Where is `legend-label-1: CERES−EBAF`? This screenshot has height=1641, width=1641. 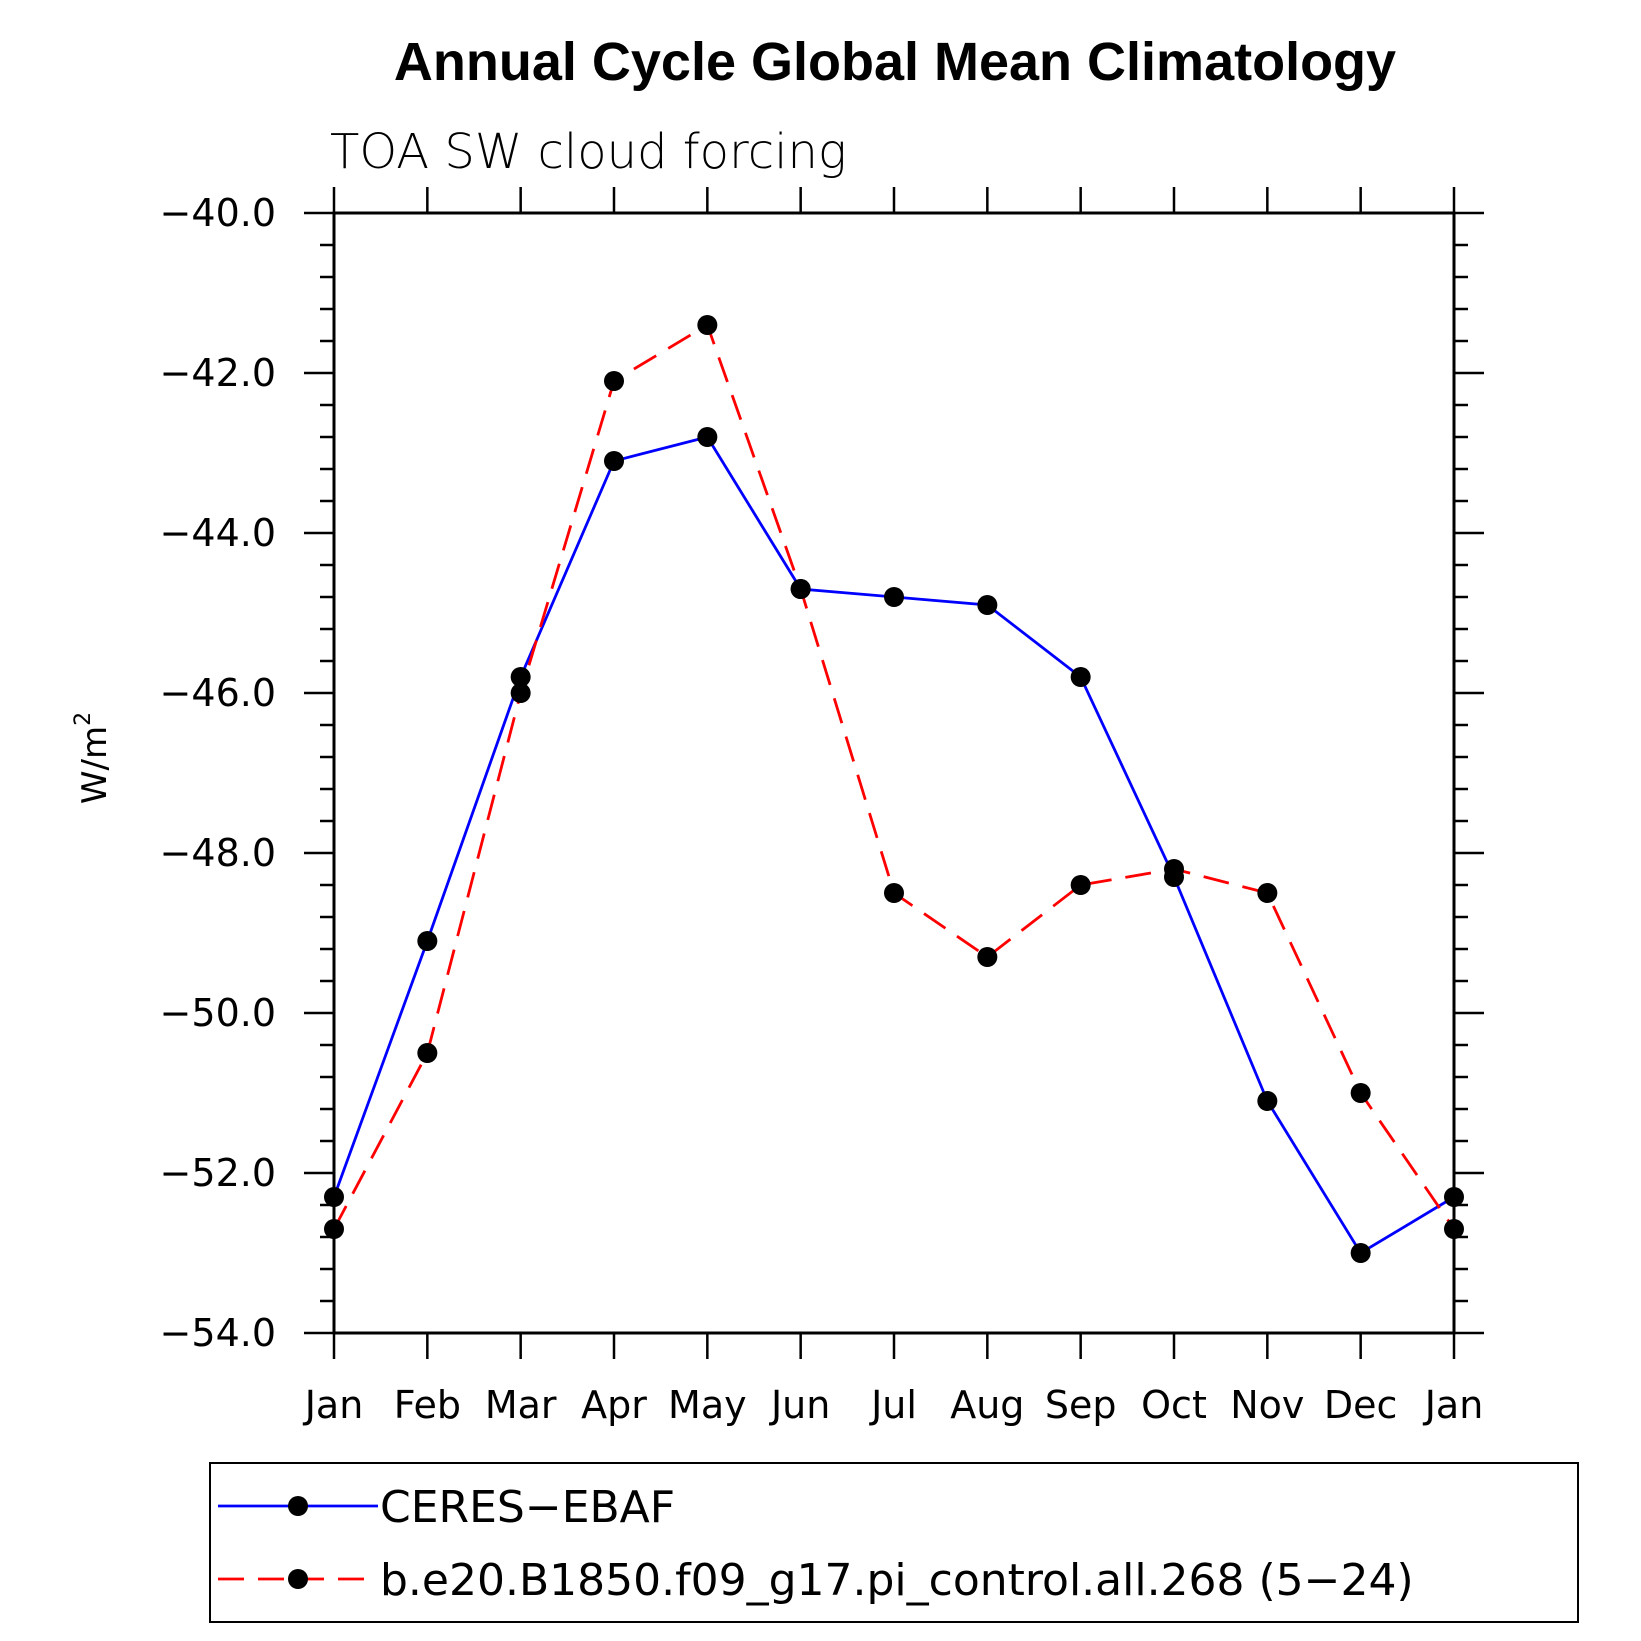
legend-label-1: CERES−EBAF is located at coordinates (527, 1507).